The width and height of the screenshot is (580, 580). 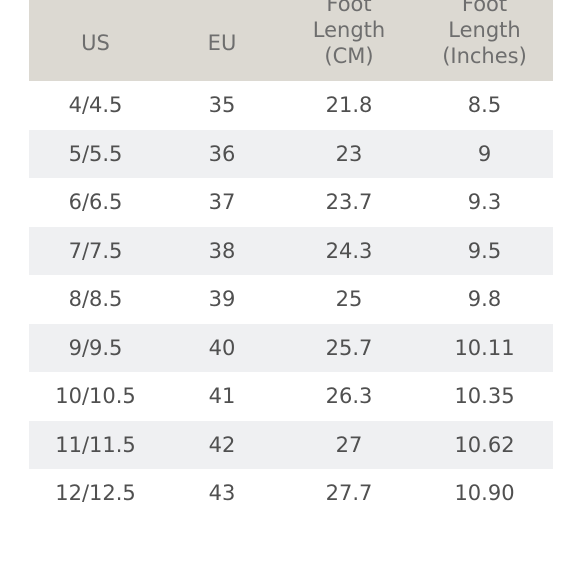 I want to click on header-cm-line-1: Foot, so click(x=349, y=8).